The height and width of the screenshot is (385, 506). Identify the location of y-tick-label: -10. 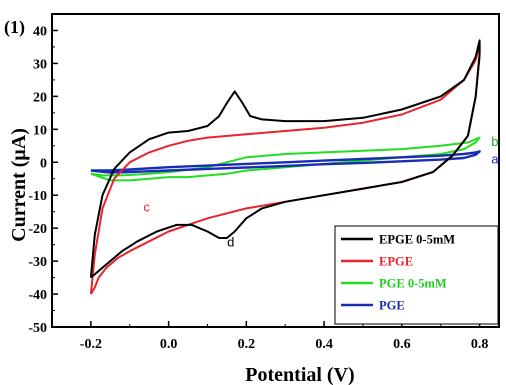
(37, 196).